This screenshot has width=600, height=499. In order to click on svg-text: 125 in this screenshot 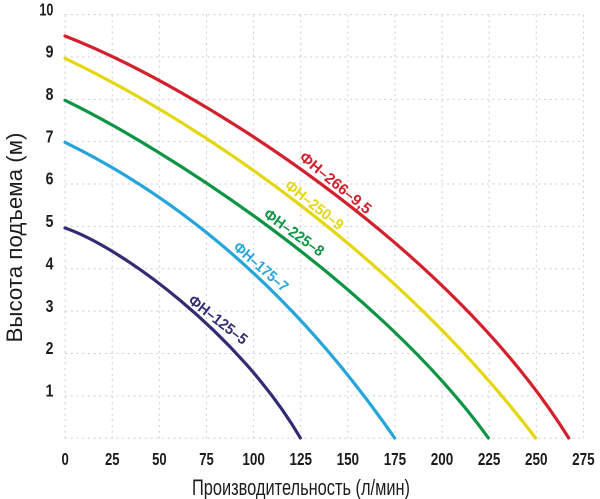, I will do `click(300, 459)`.